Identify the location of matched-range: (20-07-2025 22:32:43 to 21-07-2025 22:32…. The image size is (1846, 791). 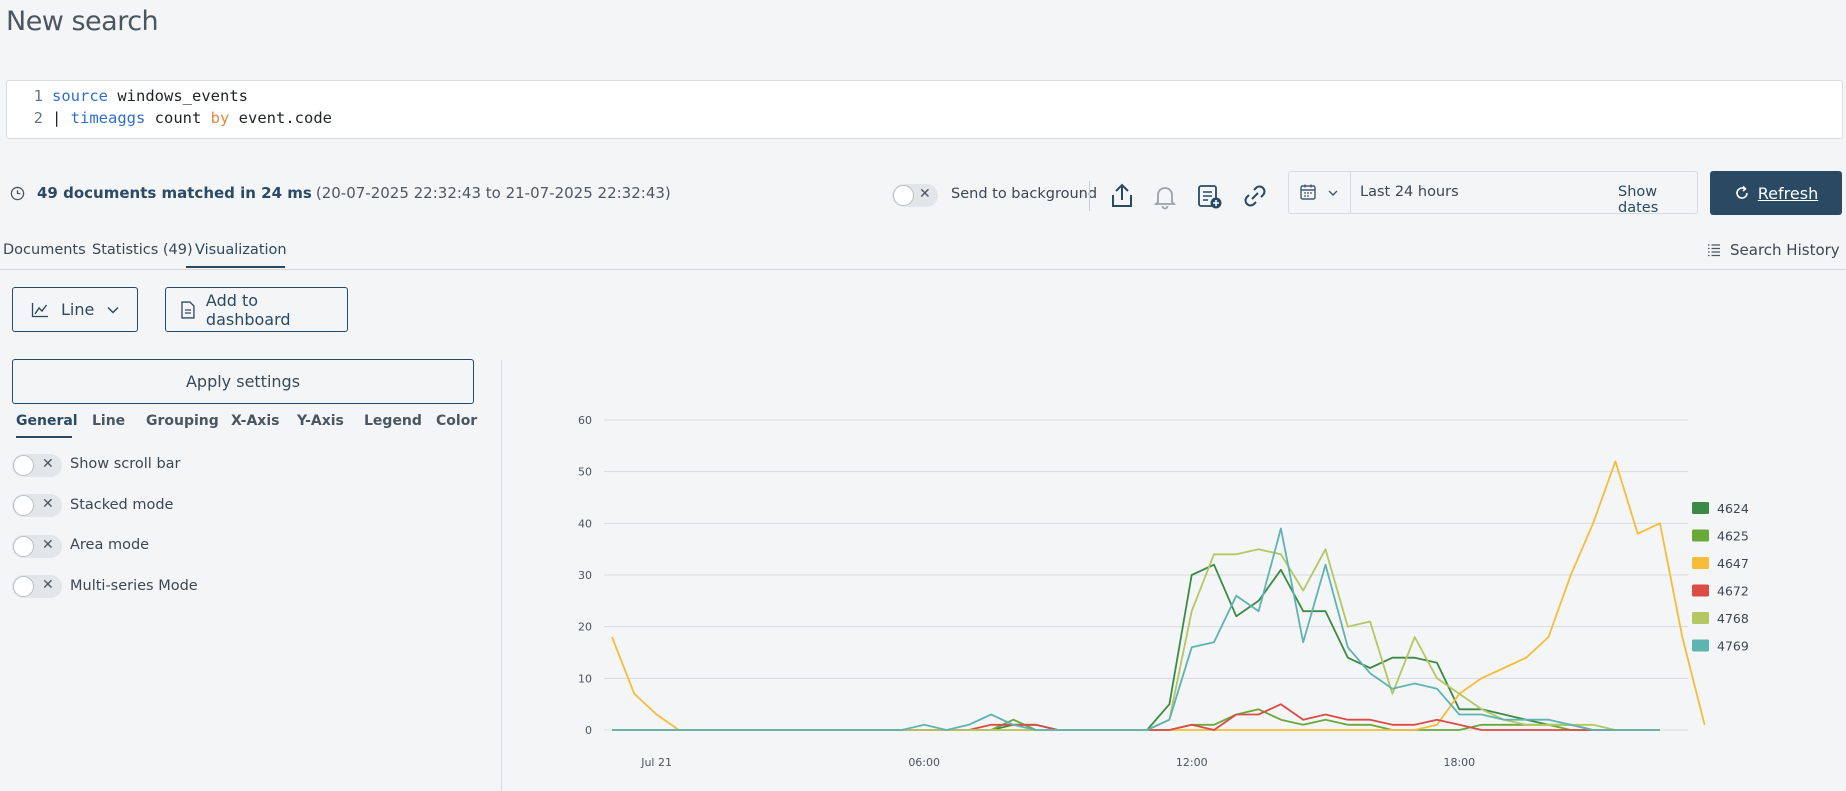
(493, 193).